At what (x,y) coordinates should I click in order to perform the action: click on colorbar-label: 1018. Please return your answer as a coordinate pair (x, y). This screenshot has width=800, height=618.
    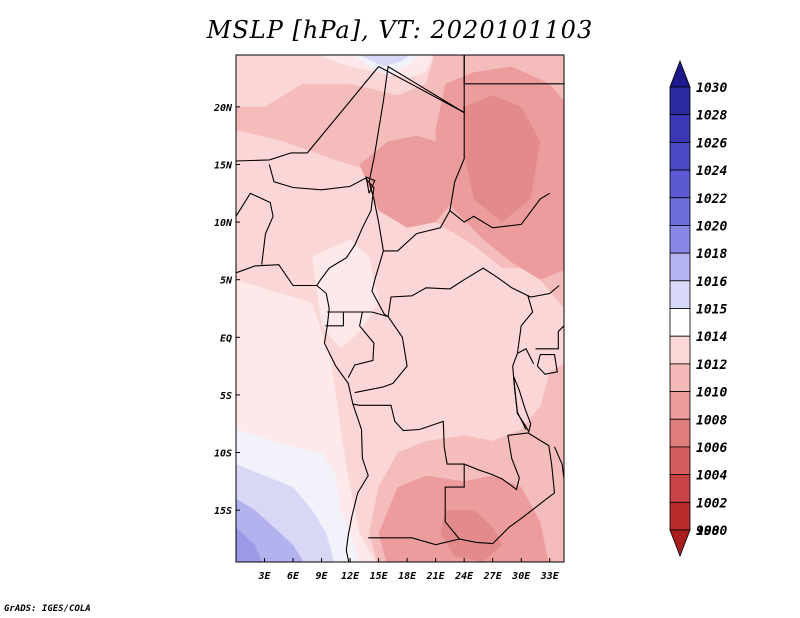
    Looking at the image, I should click on (711, 254).